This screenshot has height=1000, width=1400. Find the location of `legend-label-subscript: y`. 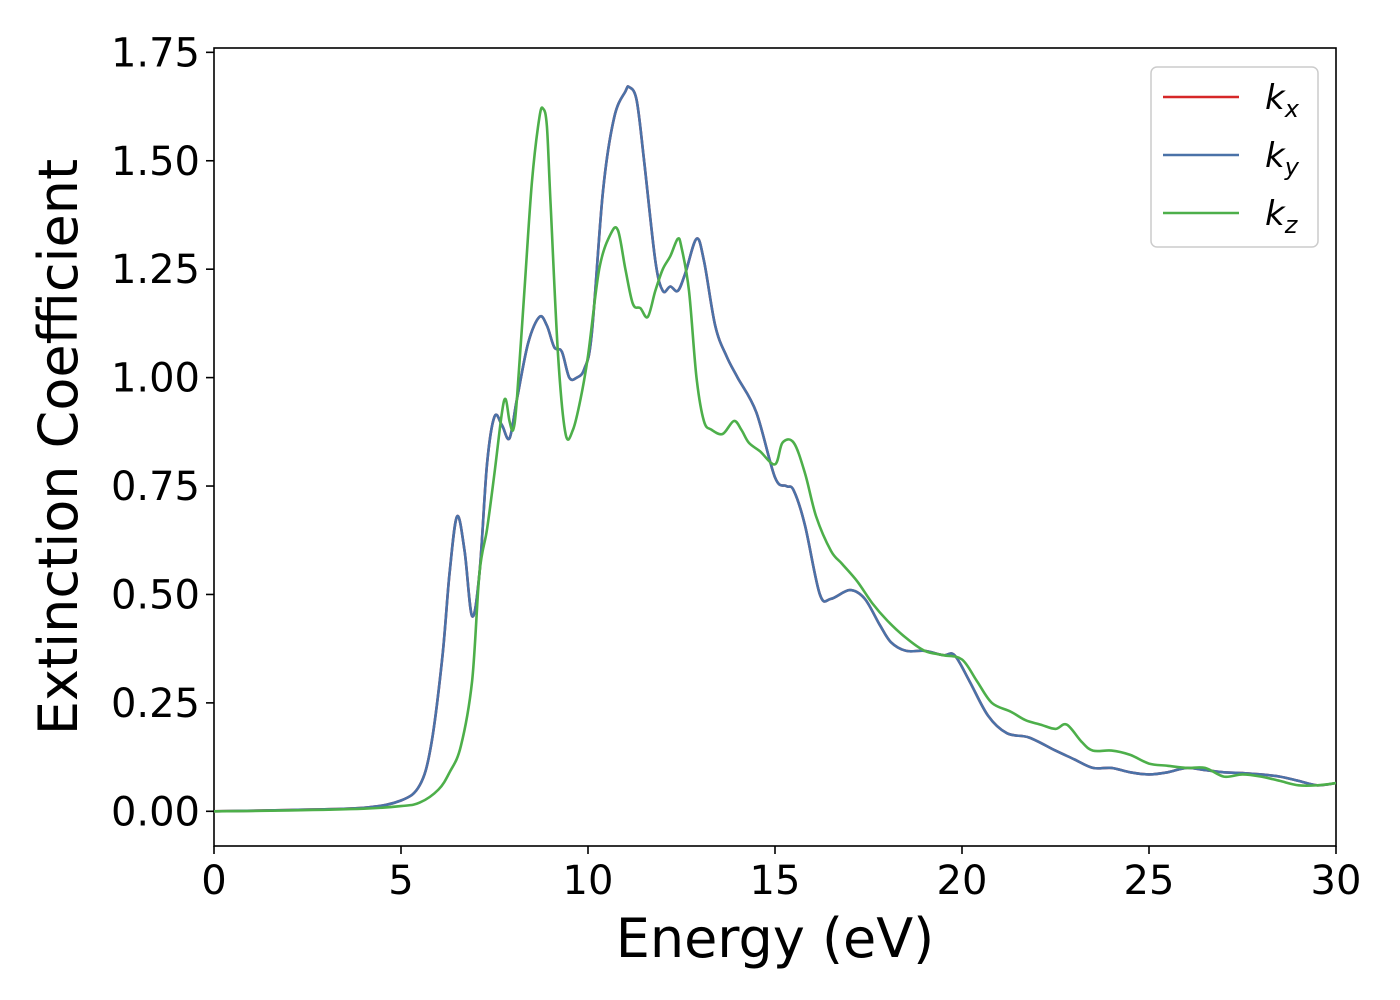

legend-label-subscript: y is located at coordinates (1292, 167).